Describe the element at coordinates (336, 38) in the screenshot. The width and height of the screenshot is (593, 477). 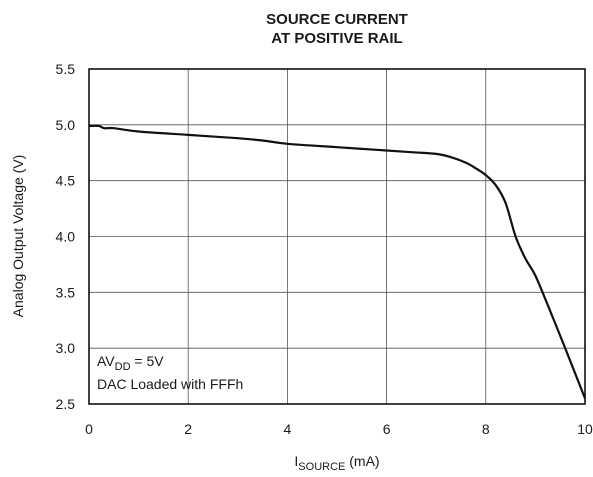
I see `chart-title-line2: AT POSITIVE RAIL` at that location.